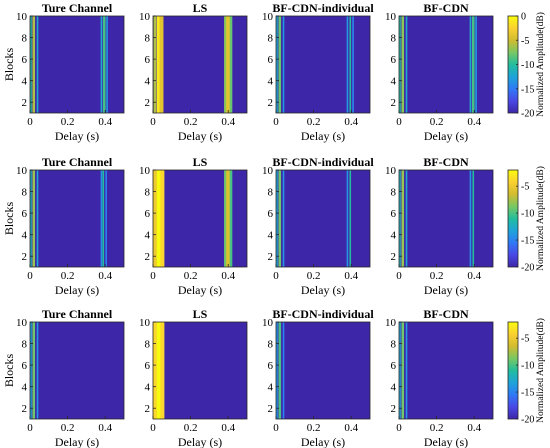  I want to click on colorbar-gradient, so click(513, 218).